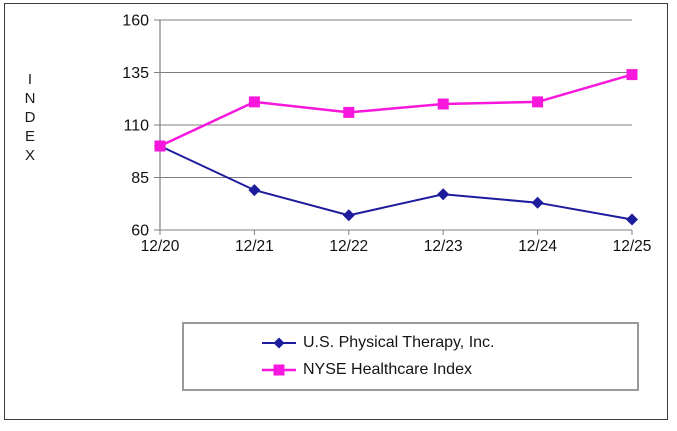 The image size is (677, 431). What do you see at coordinates (136, 126) in the screenshot?
I see `y-tick-label: 110` at bounding box center [136, 126].